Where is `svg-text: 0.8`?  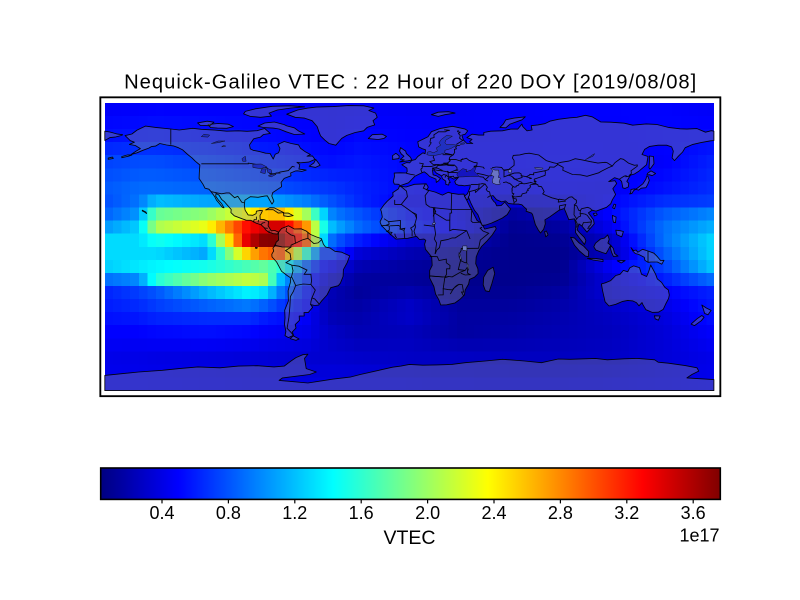 svg-text: 0.8 is located at coordinates (228, 513).